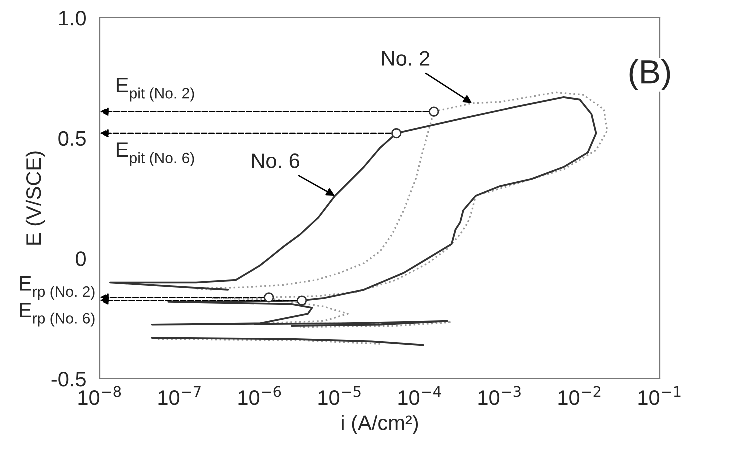 This screenshot has width=739, height=459. I want to click on y-tick-label: 1.0, so click(72, 18).